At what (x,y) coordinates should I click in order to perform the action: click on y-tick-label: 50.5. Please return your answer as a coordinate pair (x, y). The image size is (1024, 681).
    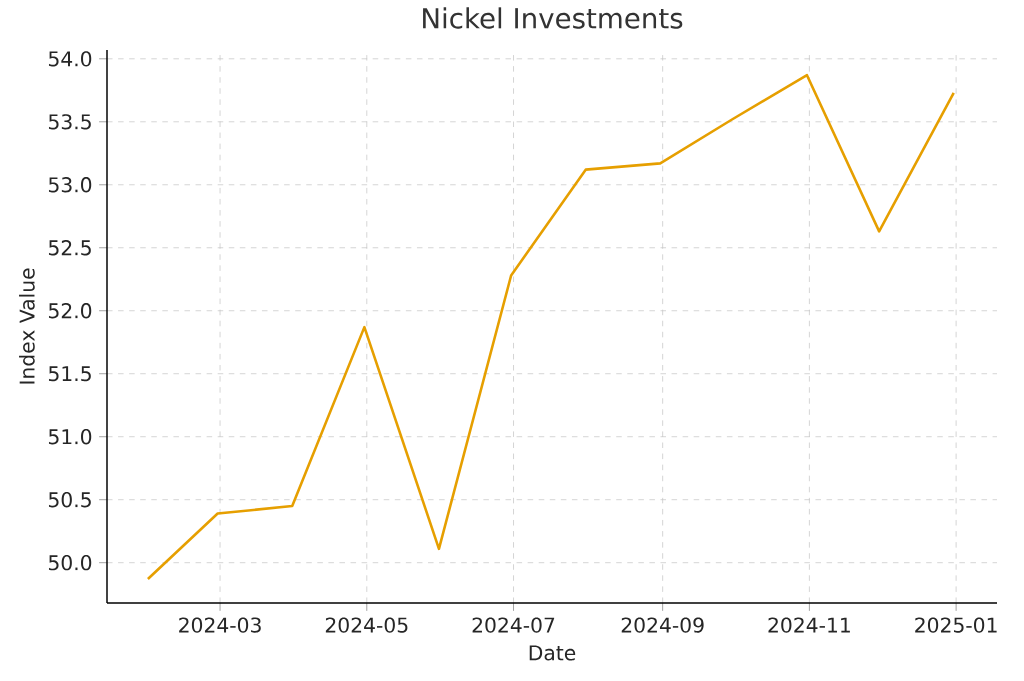
    Looking at the image, I should click on (69, 500).